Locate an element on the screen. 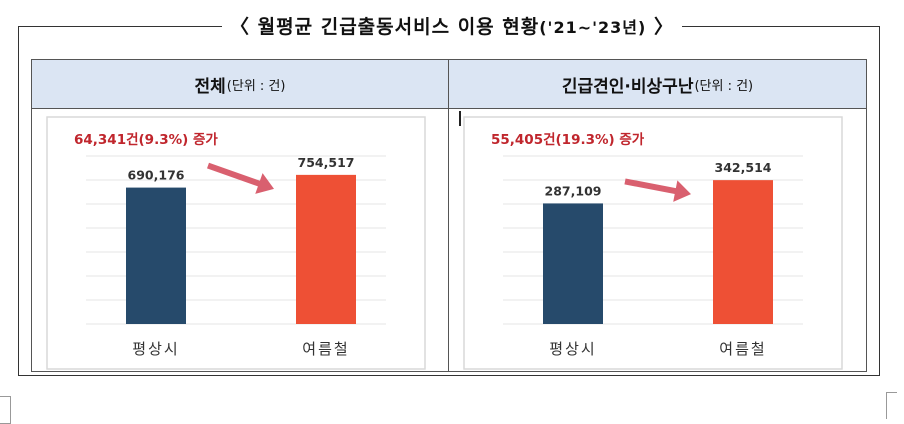 The image size is (904, 424). page-corner-right is located at coordinates (891, 405).